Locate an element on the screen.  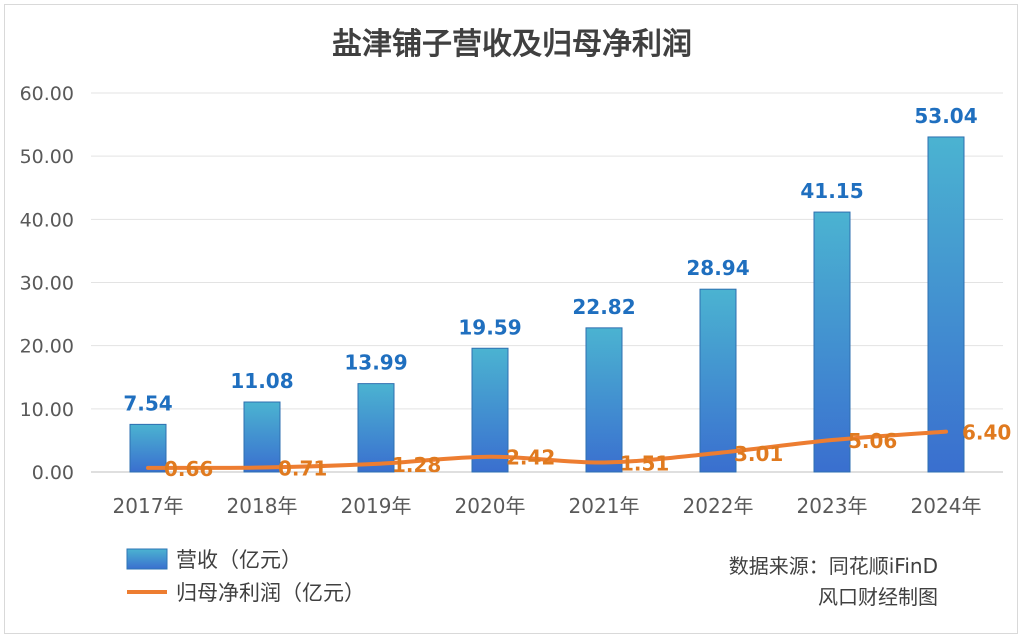
profit-data-label: 2.42 is located at coordinates (530, 458).